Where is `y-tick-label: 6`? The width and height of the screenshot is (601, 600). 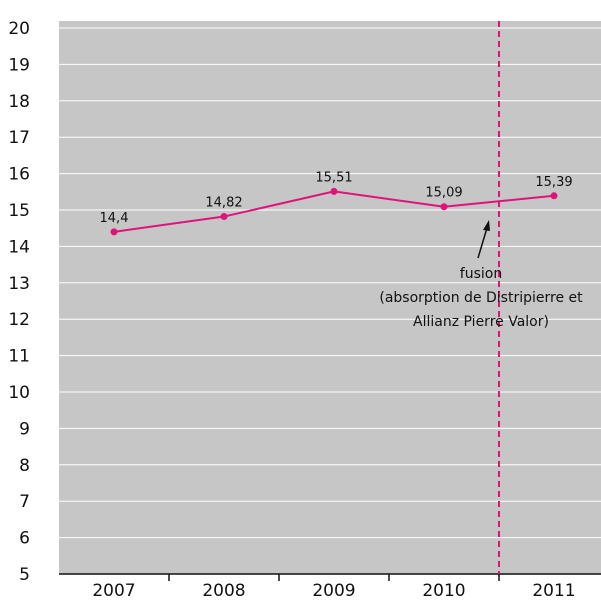
y-tick-label: 6 is located at coordinates (24, 539).